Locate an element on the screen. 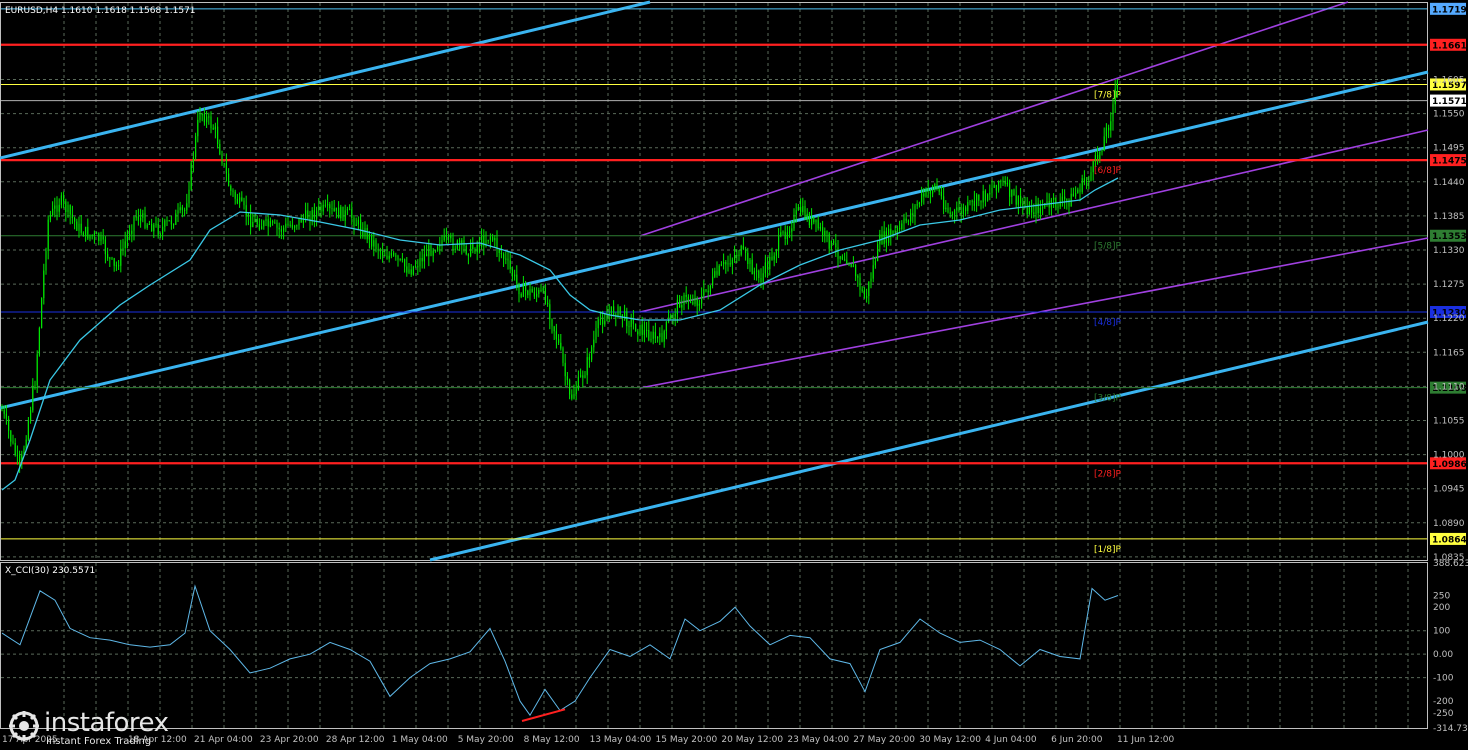  cci-tick-label: 100 is located at coordinates (1441, 632).